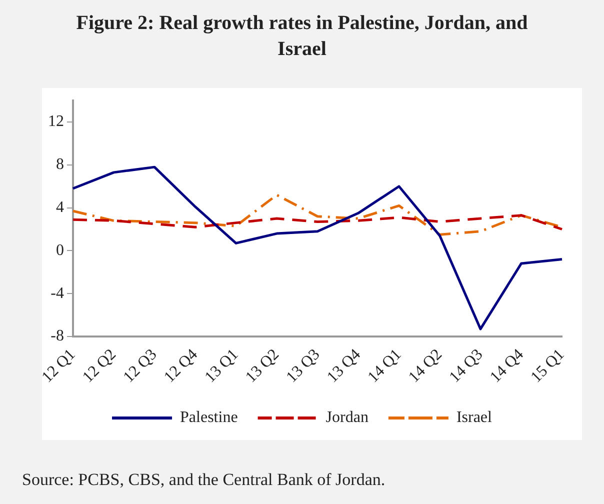  Describe the element at coordinates (302, 36) in the screenshot. I see `chart-title: Figure 2: Real growth rates in Palestine, Jordan, and Israel` at that location.